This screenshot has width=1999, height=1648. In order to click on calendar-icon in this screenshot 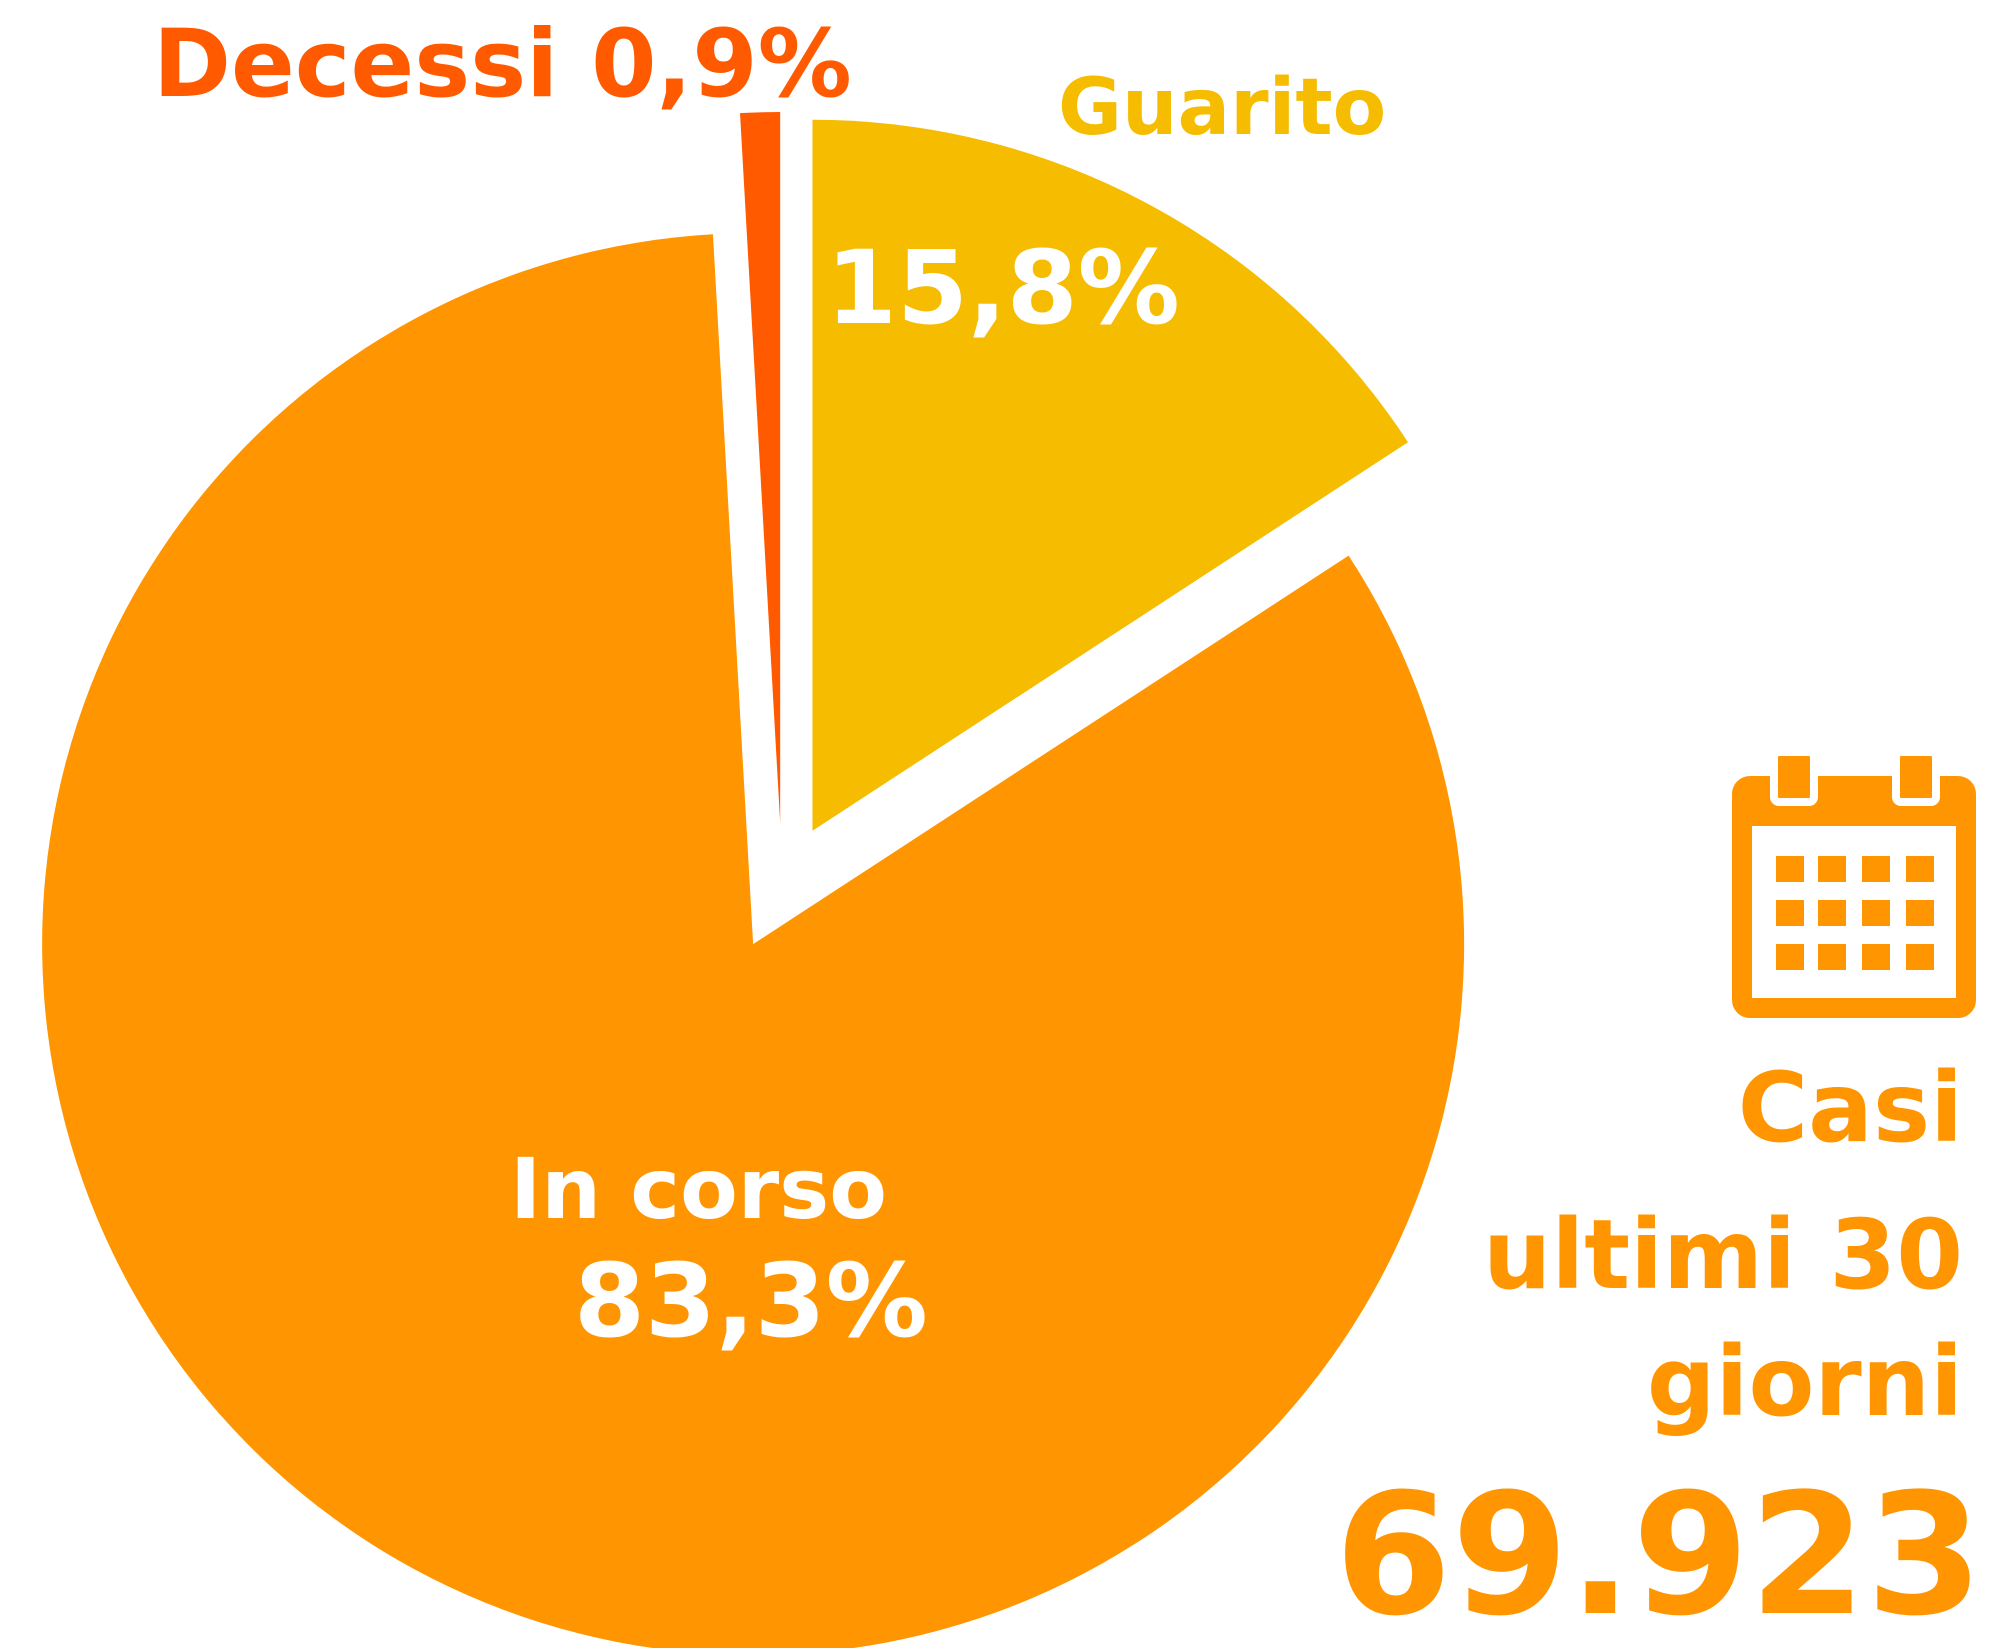, I will do `click(1854, 883)`.